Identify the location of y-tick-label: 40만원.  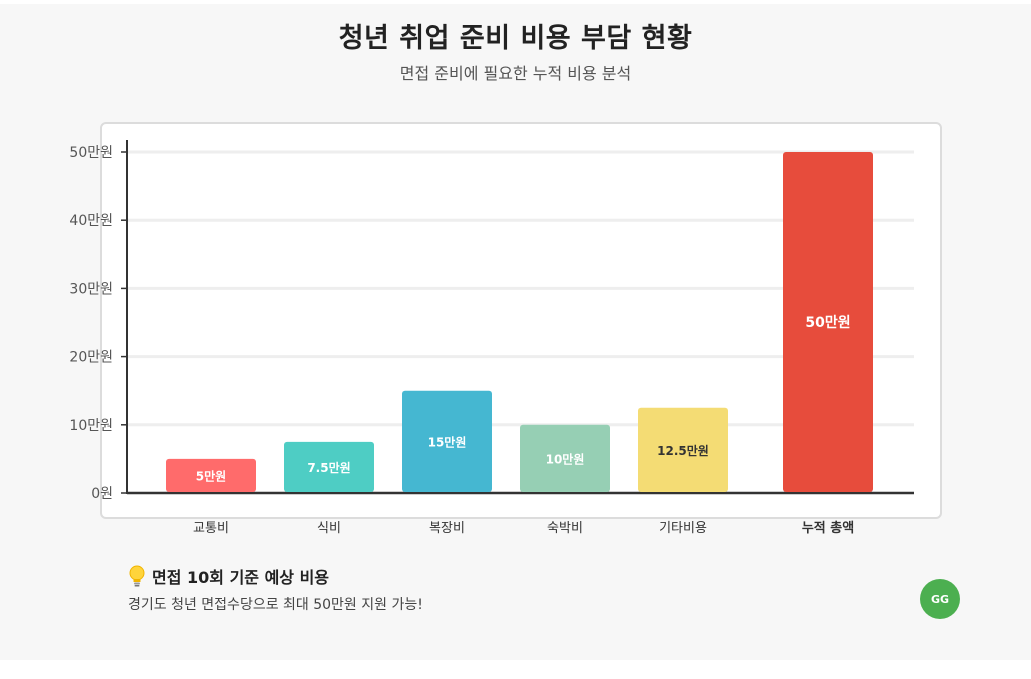
(91, 221).